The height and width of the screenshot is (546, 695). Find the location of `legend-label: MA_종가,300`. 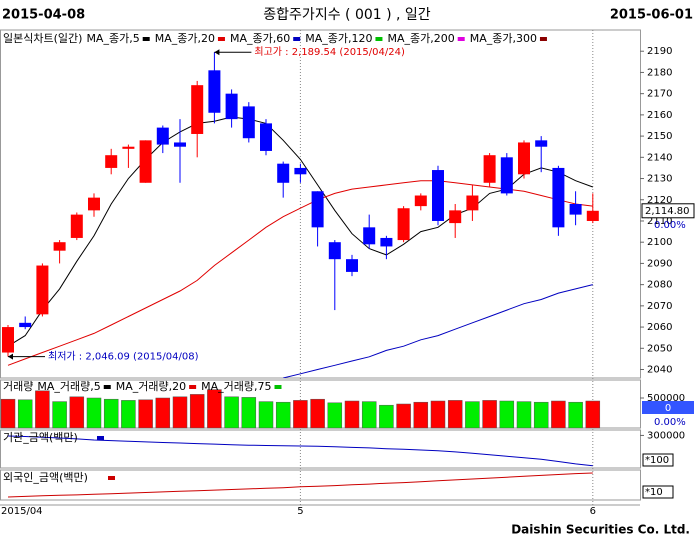

legend-label: MA_종가,300 is located at coordinates (503, 38).